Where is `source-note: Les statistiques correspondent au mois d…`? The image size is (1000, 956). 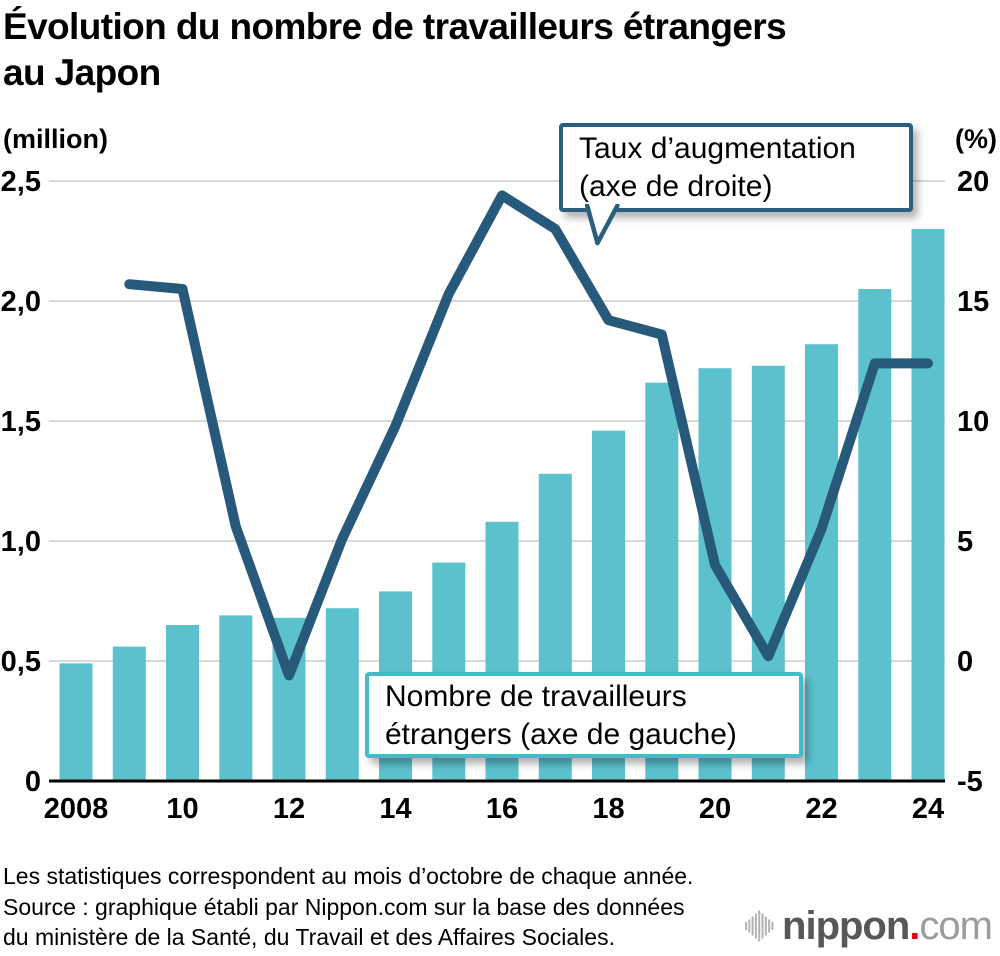
source-note: Les statistiques correspondent au mois d… is located at coordinates (348, 907).